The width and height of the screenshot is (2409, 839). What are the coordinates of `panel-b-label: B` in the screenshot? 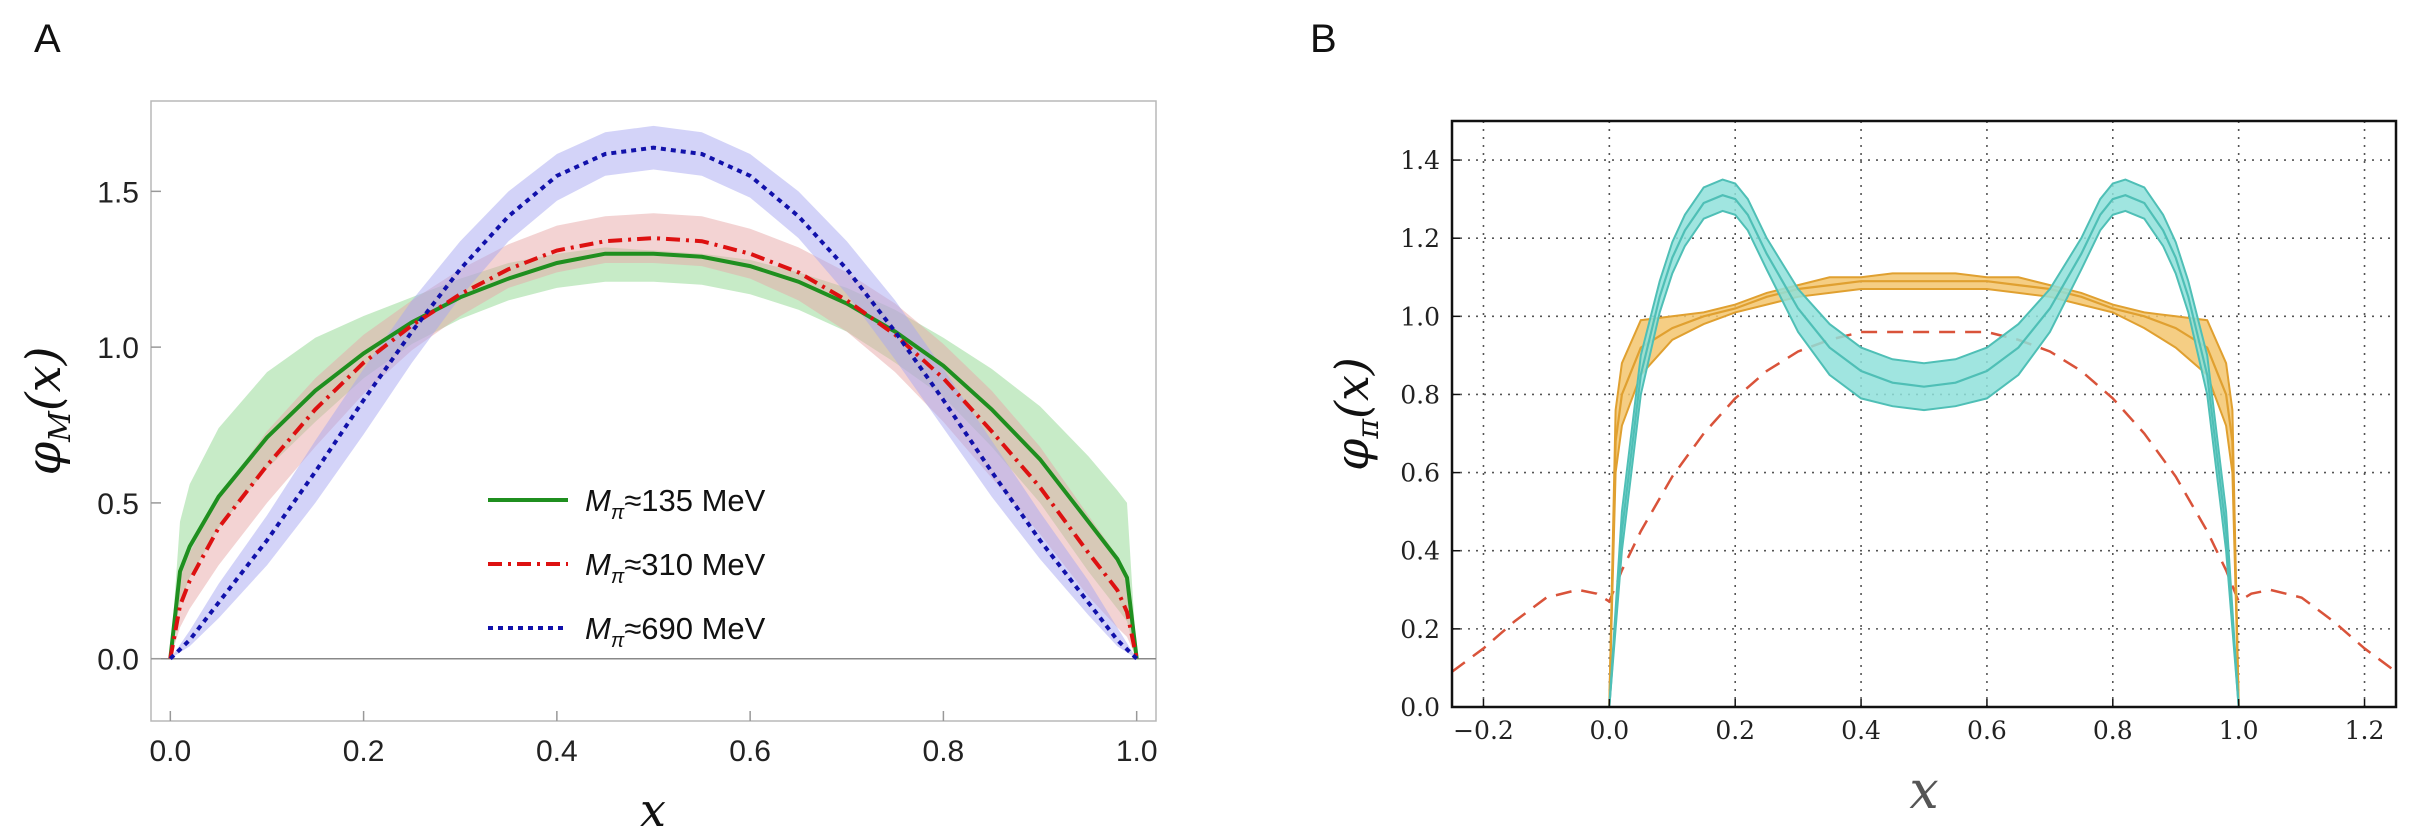 It's located at (1323, 39).